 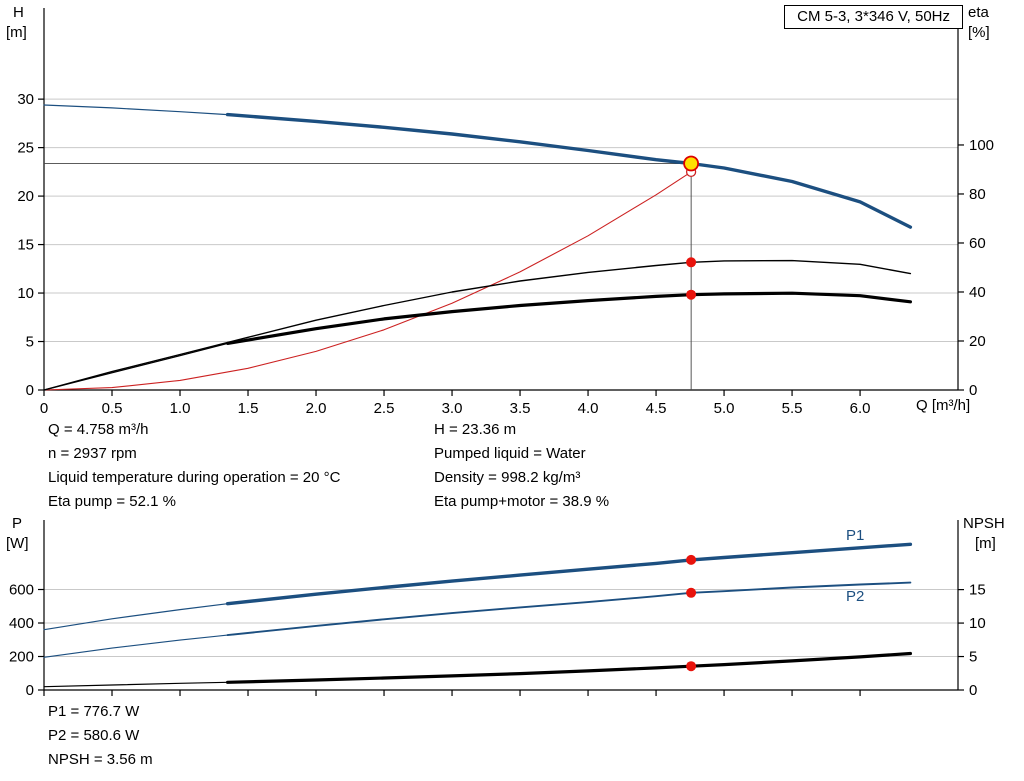 I want to click on npsh-axis-unit: [m], so click(x=985, y=543).